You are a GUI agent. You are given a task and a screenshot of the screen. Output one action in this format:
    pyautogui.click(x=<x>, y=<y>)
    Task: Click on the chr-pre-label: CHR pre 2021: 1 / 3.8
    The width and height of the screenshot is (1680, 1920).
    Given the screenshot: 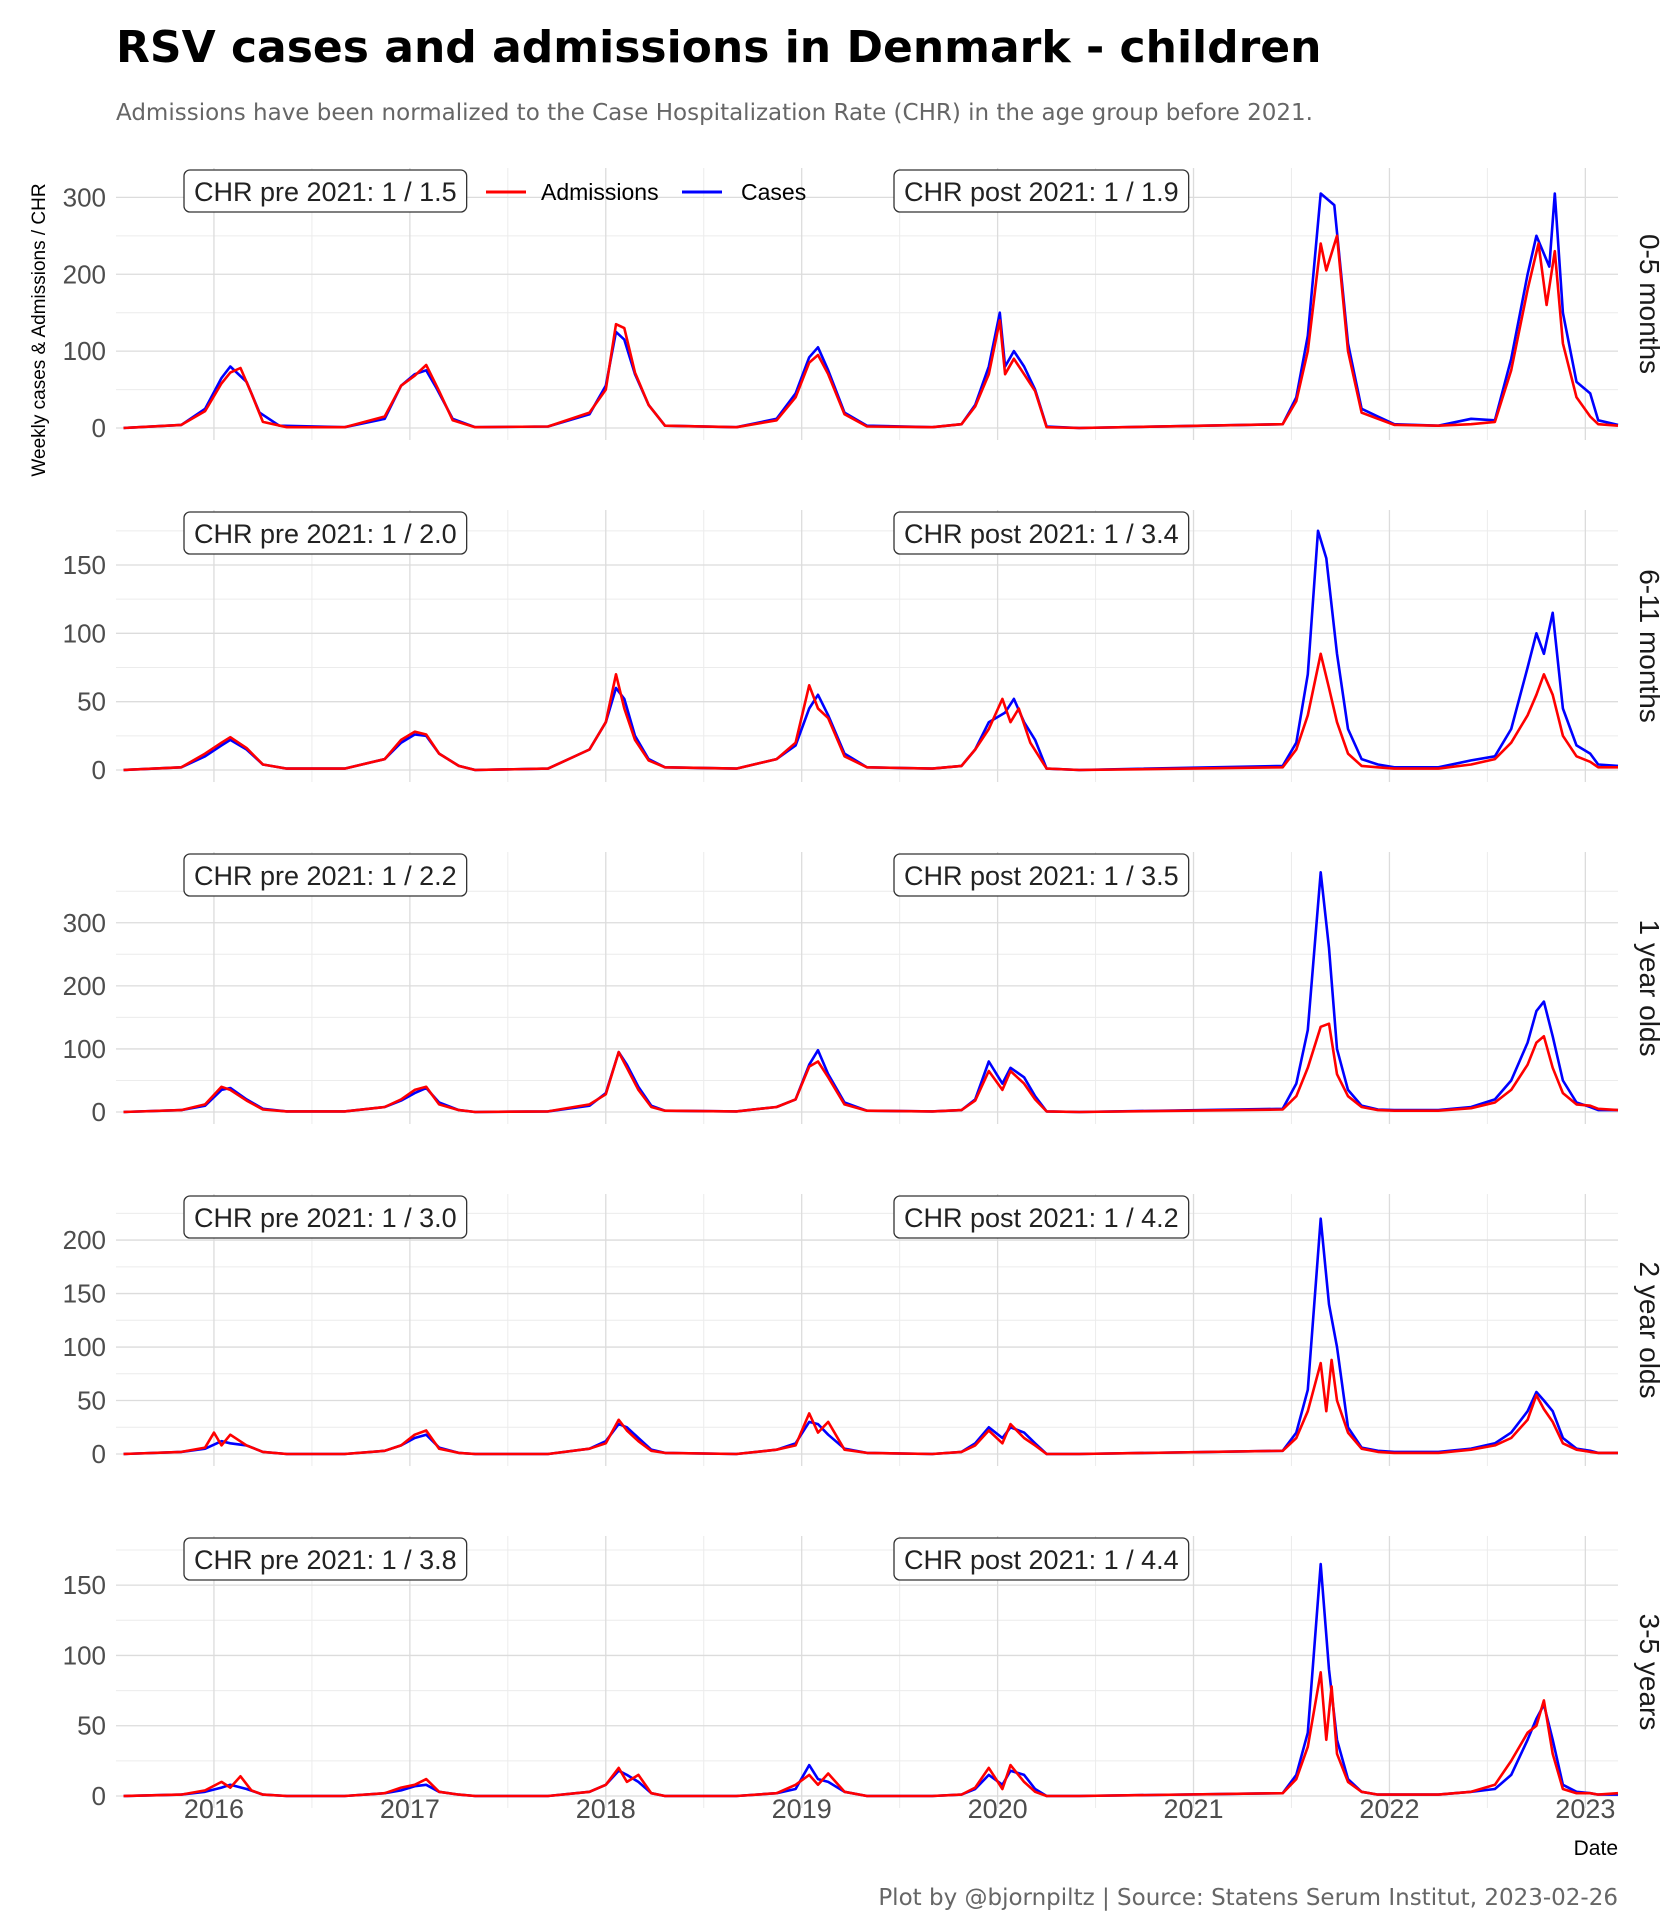 What is the action you would take?
    pyautogui.click(x=325, y=1560)
    